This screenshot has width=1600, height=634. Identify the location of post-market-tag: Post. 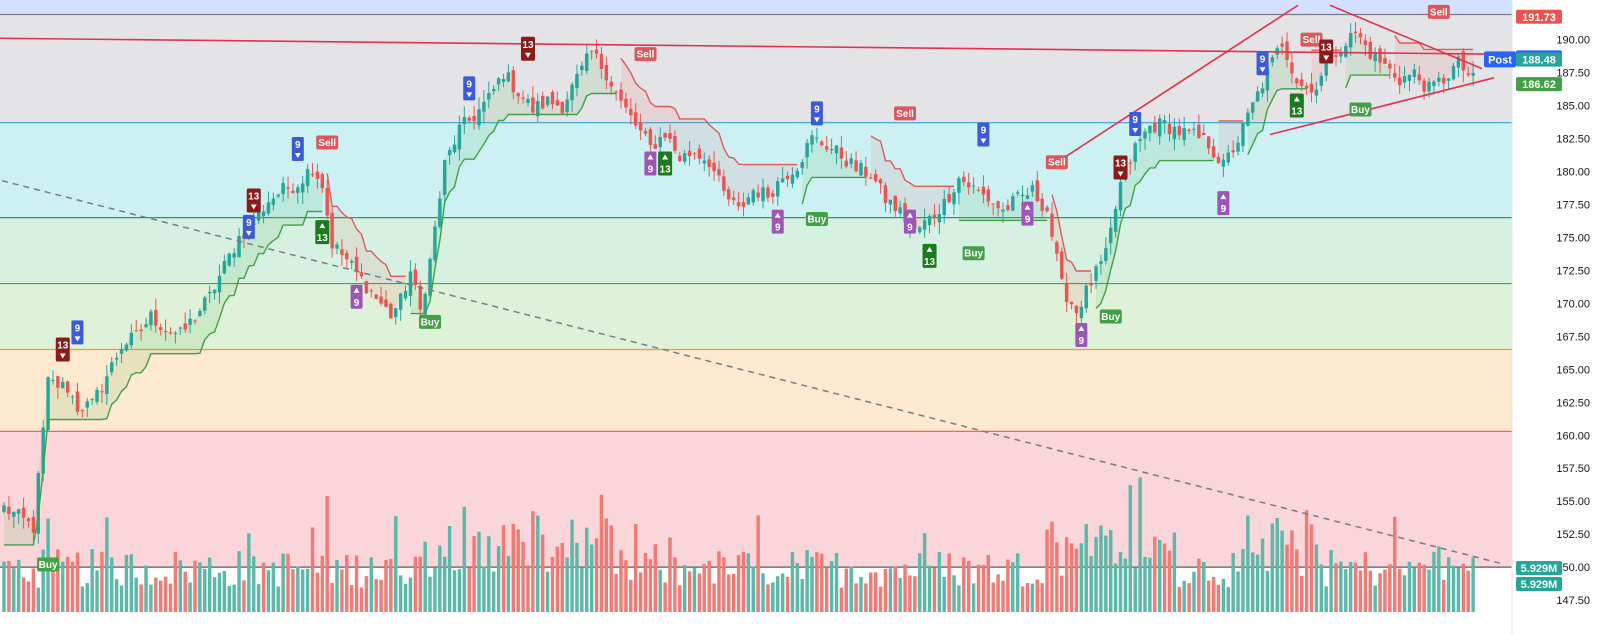
(1500, 59).